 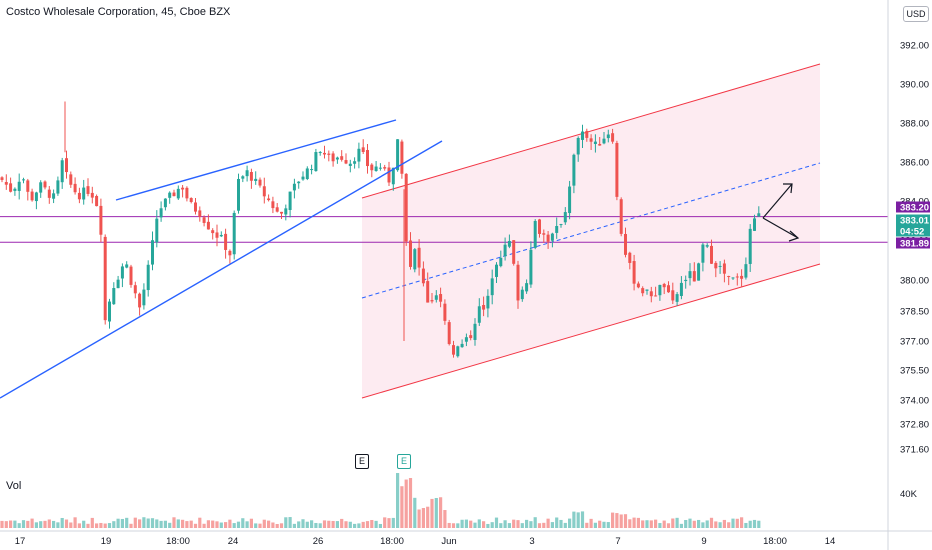 I want to click on price-tick-label: 375.50, so click(x=914, y=371).